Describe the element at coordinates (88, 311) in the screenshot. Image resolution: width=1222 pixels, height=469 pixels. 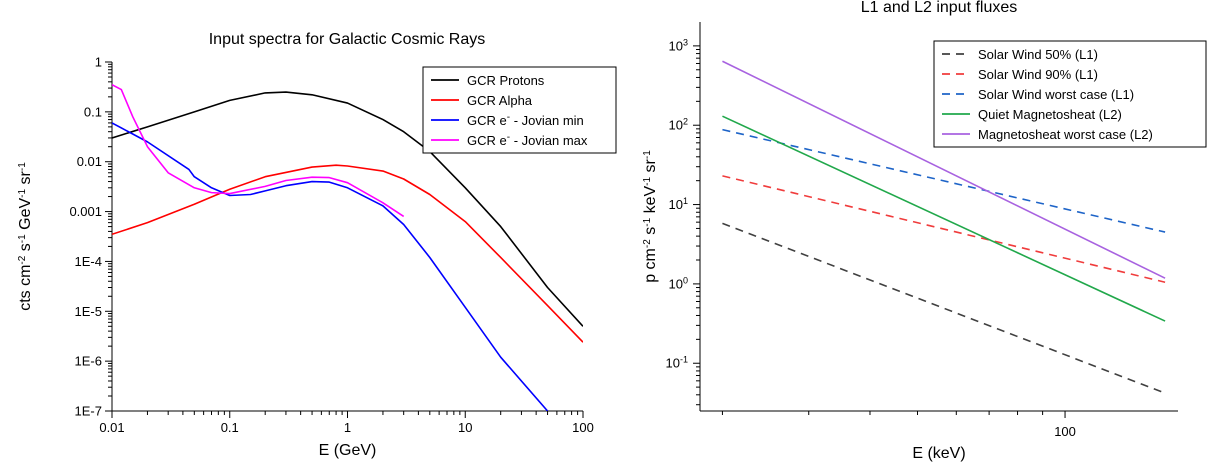
I see `y-tick-label: 1E-5` at that location.